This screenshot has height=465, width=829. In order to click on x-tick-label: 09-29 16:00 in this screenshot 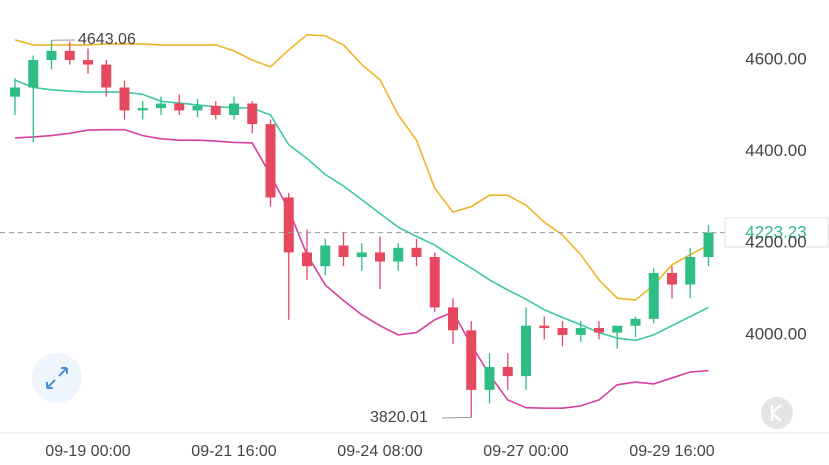, I will do `click(672, 451)`.